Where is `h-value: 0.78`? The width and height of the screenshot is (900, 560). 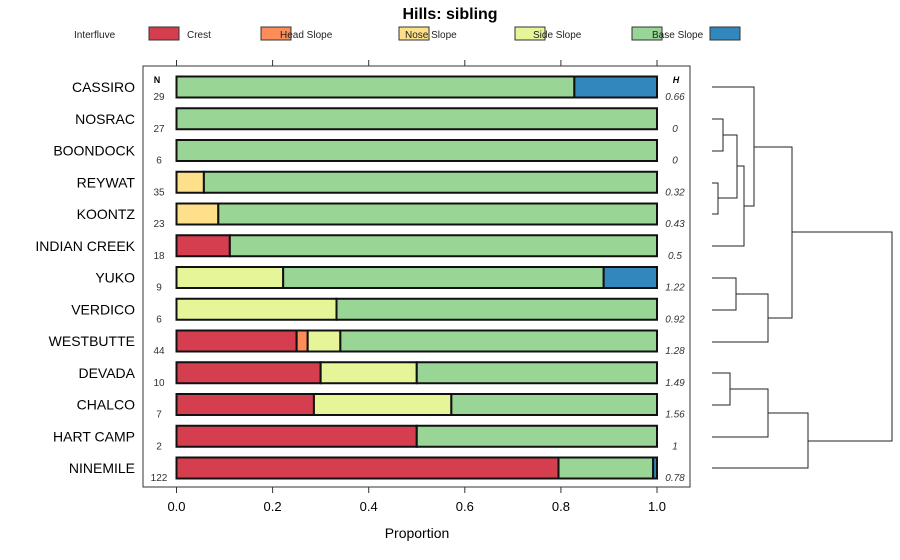
h-value: 0.78 is located at coordinates (675, 478).